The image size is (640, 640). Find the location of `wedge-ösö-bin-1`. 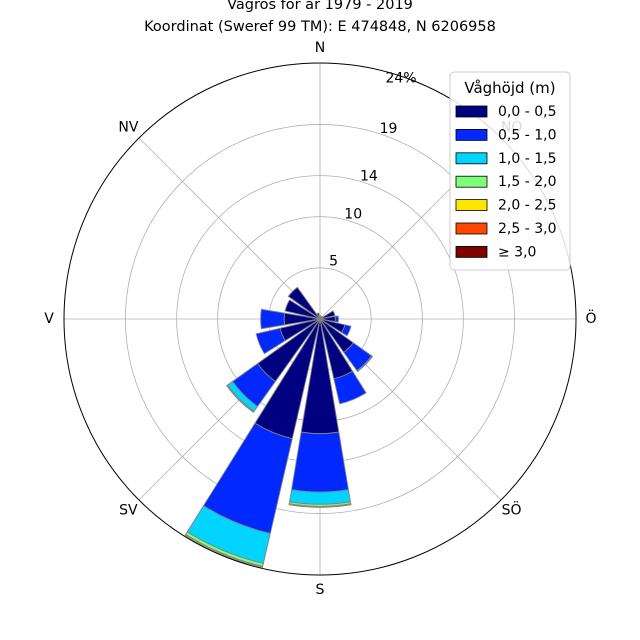

wedge-ösö-bin-1 is located at coordinates (346, 330).